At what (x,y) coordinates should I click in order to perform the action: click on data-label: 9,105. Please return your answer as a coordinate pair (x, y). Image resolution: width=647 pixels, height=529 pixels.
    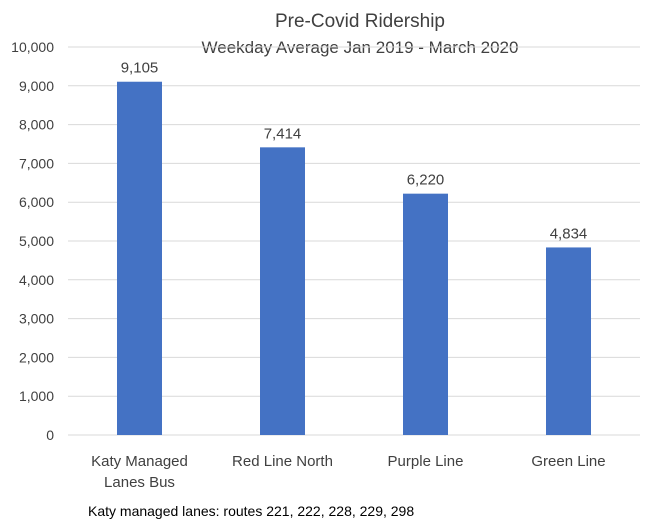
    Looking at the image, I should click on (140, 68).